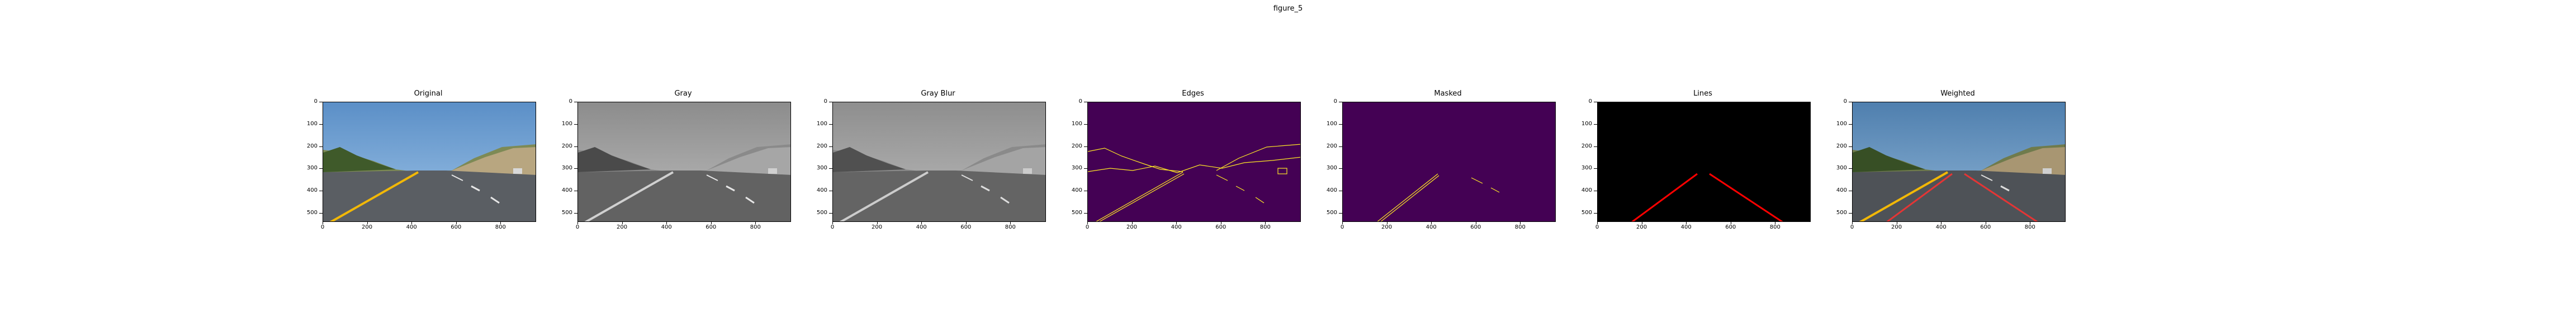  Describe the element at coordinates (1193, 93) in the screenshot. I see `panel-title-edges: Edges` at that location.